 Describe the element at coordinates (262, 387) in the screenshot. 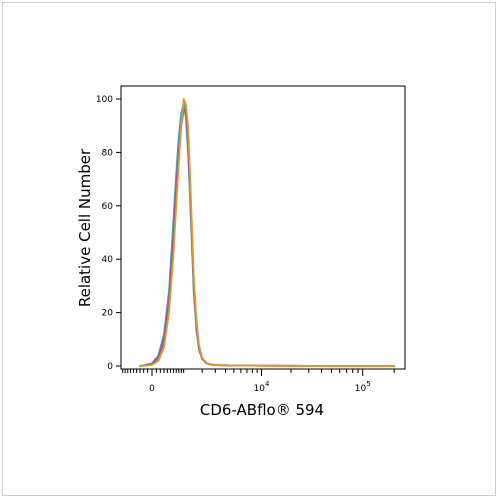

I see `x-tick-label: 10⁴` at that location.